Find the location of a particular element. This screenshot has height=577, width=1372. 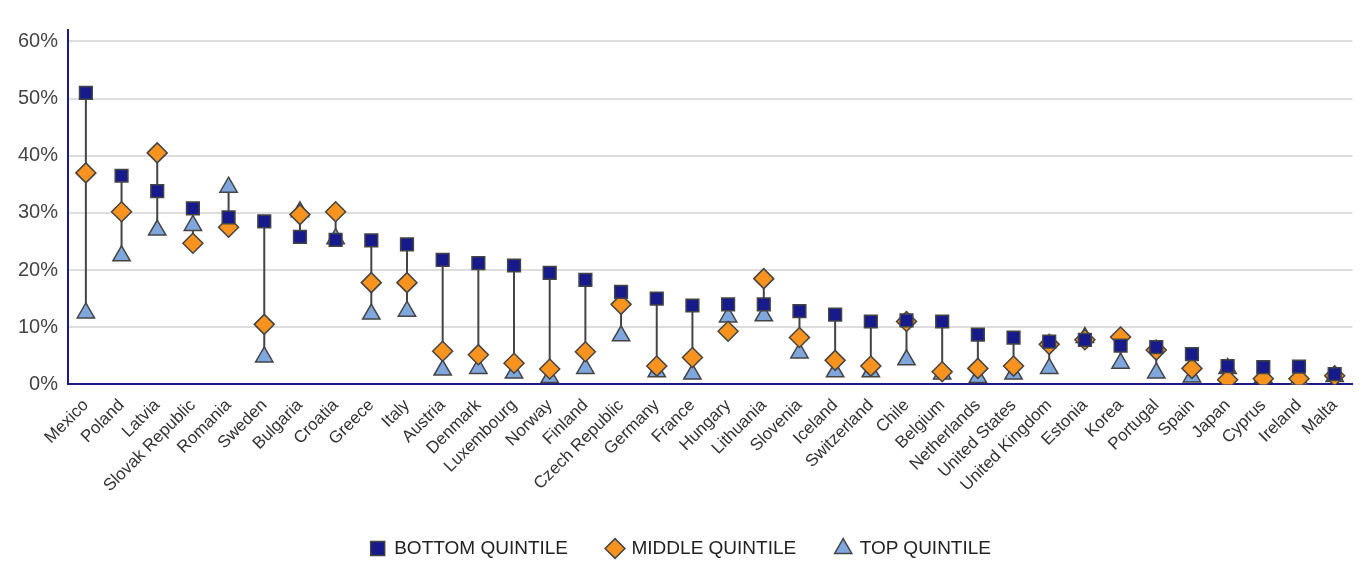

legend-label: BOTTOM QUINTILE is located at coordinates (481, 547).